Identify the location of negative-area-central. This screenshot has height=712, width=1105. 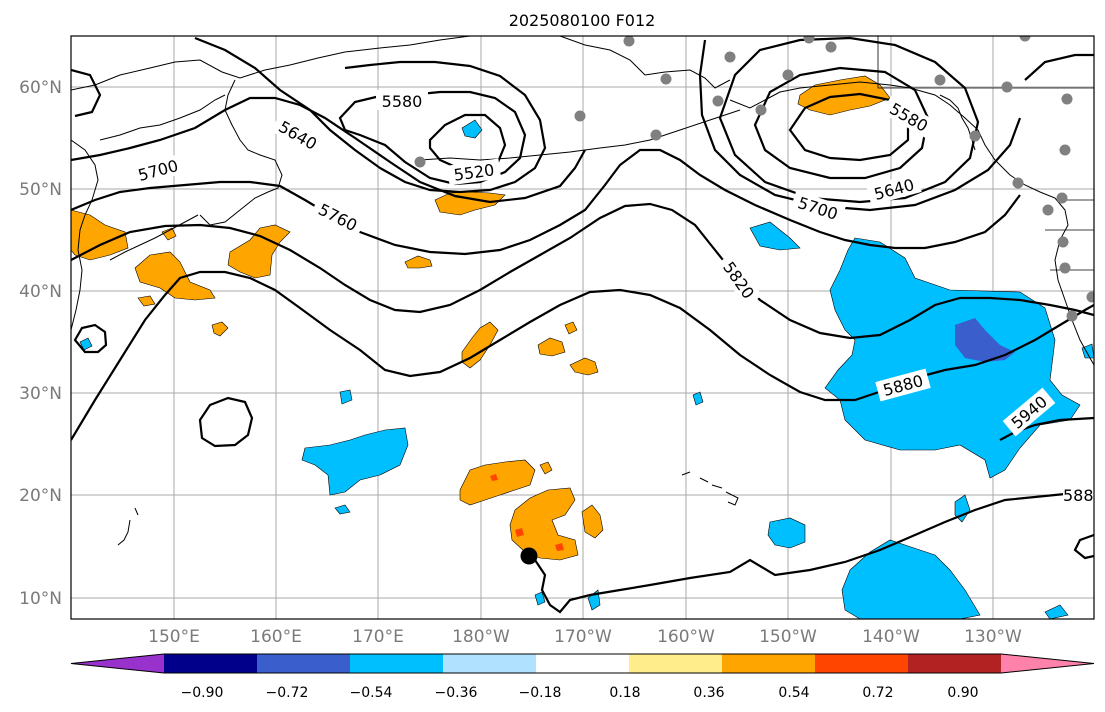
(355, 461).